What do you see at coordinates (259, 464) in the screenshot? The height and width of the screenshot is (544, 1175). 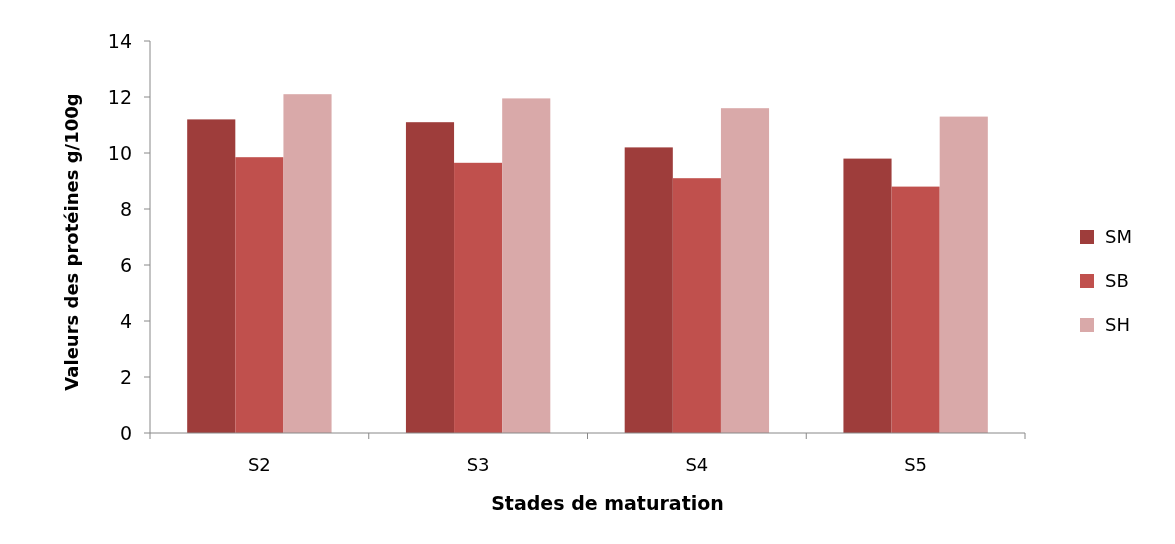 I see `x-tick-label: S2` at bounding box center [259, 464].